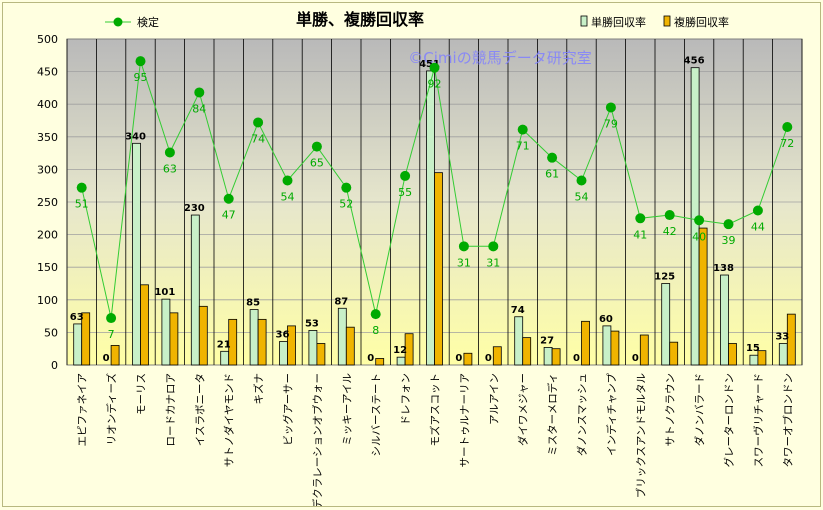  What do you see at coordinates (400, 350) in the screenshot?
I see `bar-data-label: 12` at bounding box center [400, 350].